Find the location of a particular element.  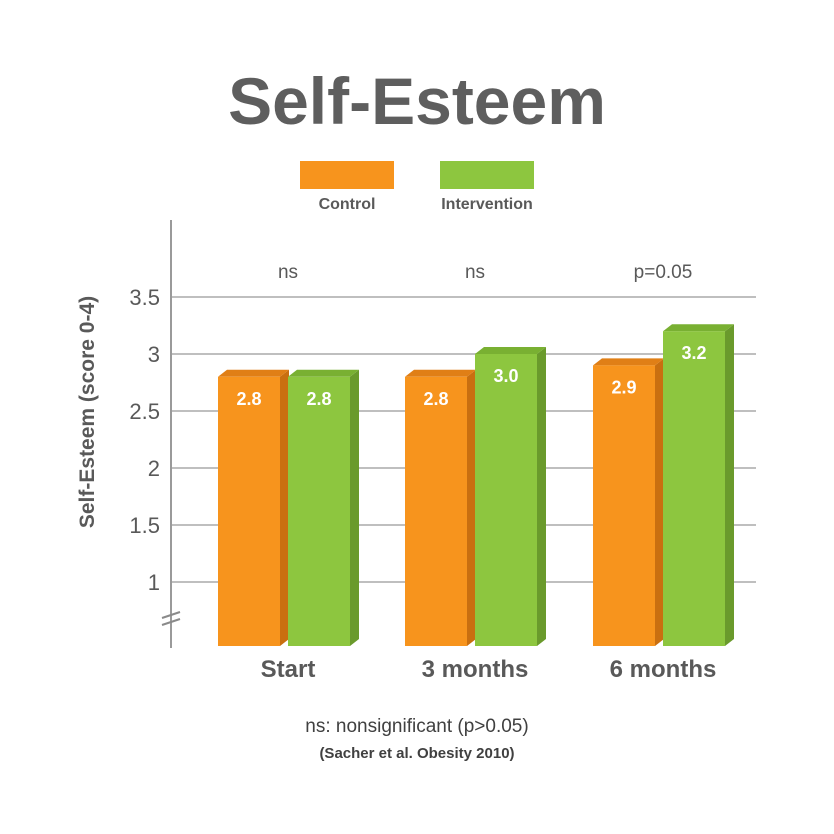

bar-value-label: 3.2 is located at coordinates (693, 353).